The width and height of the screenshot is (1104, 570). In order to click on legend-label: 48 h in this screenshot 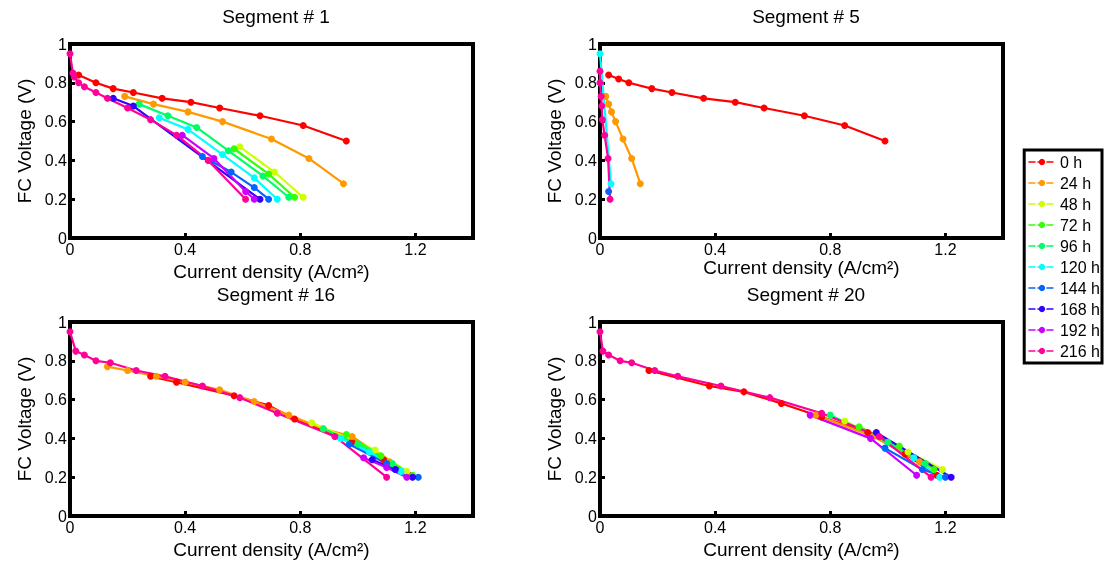, I will do `click(1075, 204)`.